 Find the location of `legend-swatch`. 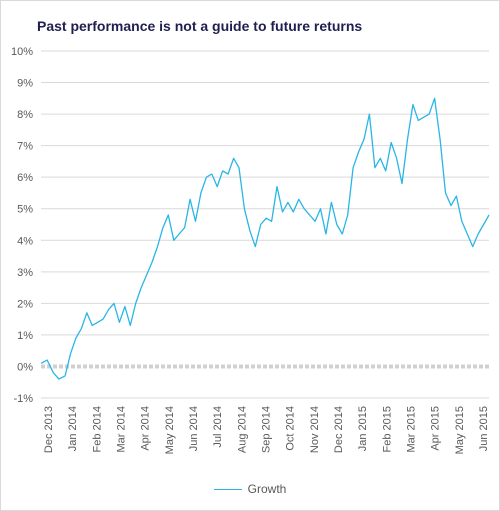

legend-swatch is located at coordinates (227, 490).